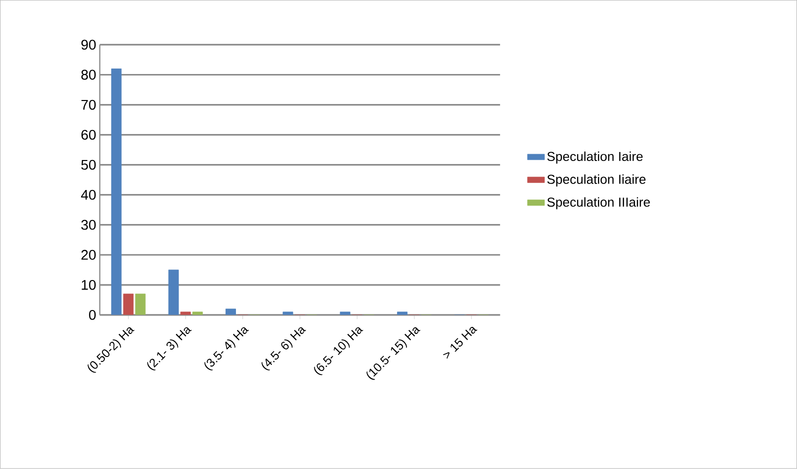 This screenshot has height=469, width=797. I want to click on y-tick-label: 30, so click(88, 225).